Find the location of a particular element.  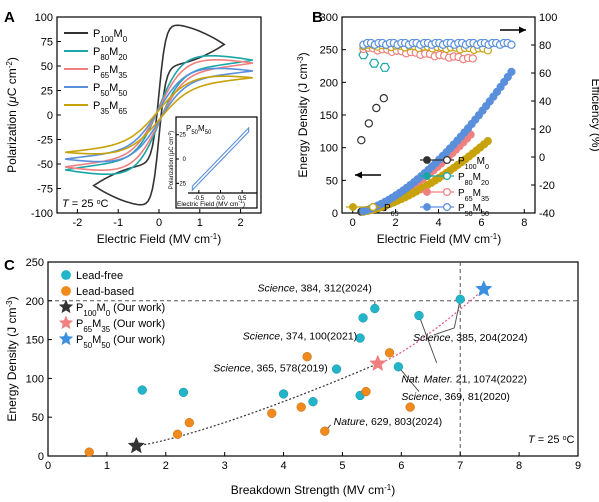

panel-a-ylabel: Polarization (μC cm-2) is located at coordinates (12, 115).